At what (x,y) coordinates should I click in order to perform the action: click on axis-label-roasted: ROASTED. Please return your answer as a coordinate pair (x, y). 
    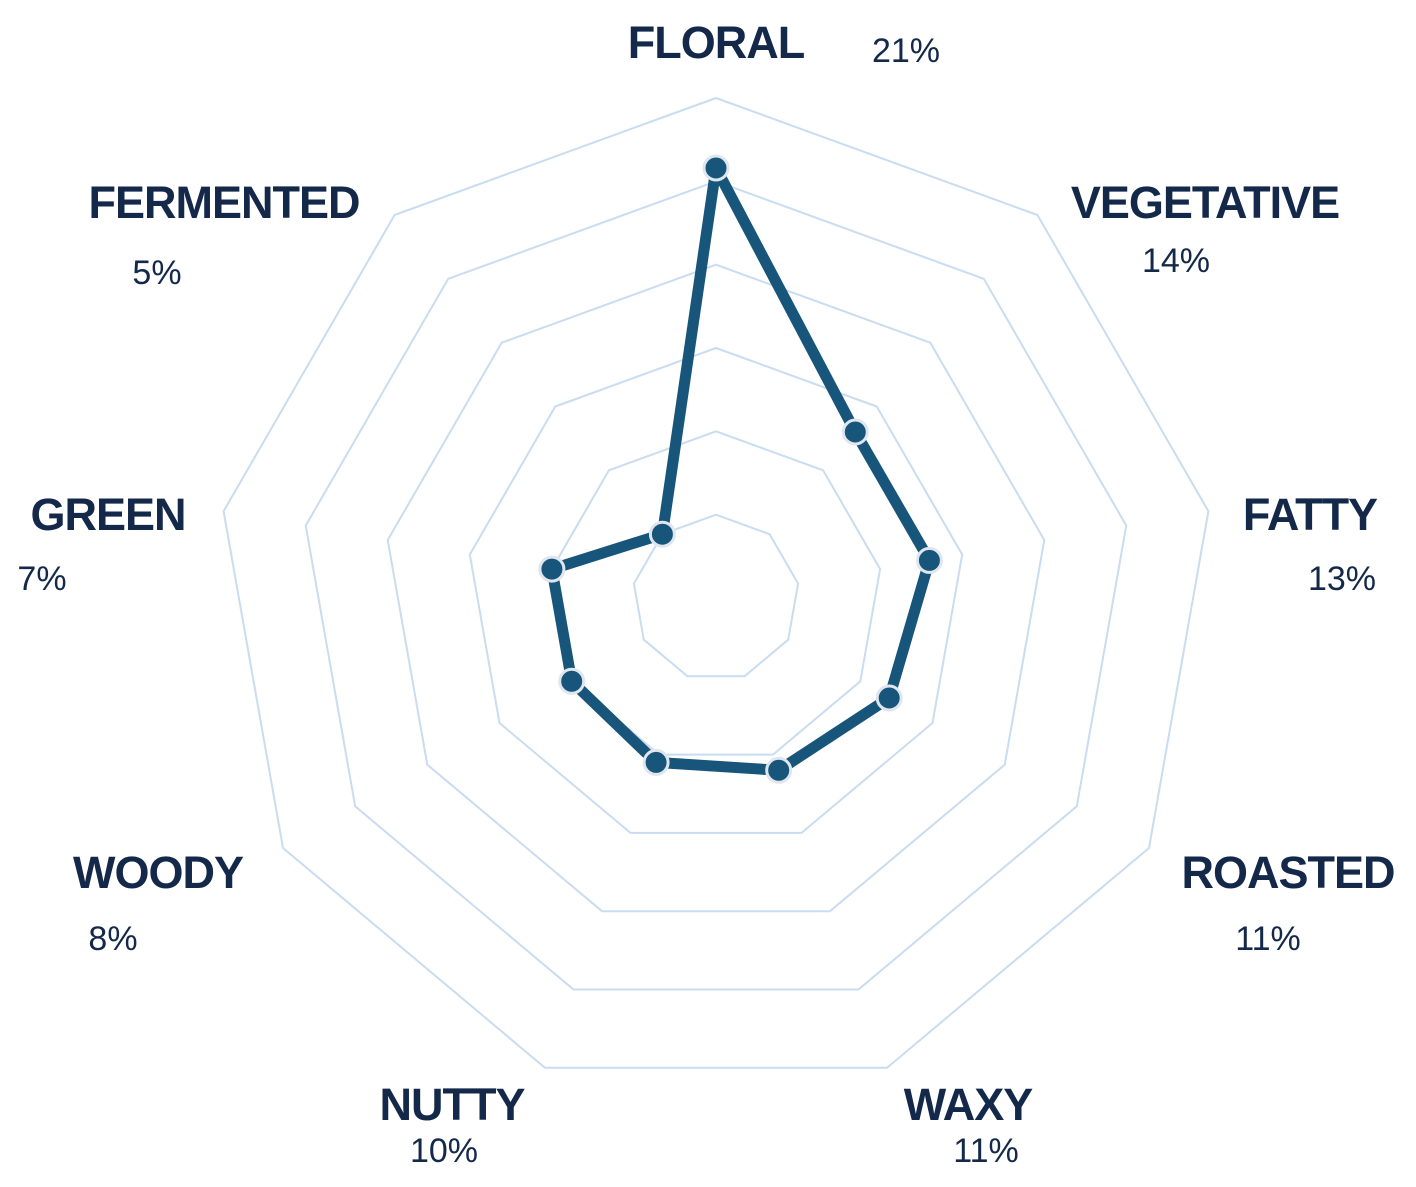
    Looking at the image, I should click on (1287, 872).